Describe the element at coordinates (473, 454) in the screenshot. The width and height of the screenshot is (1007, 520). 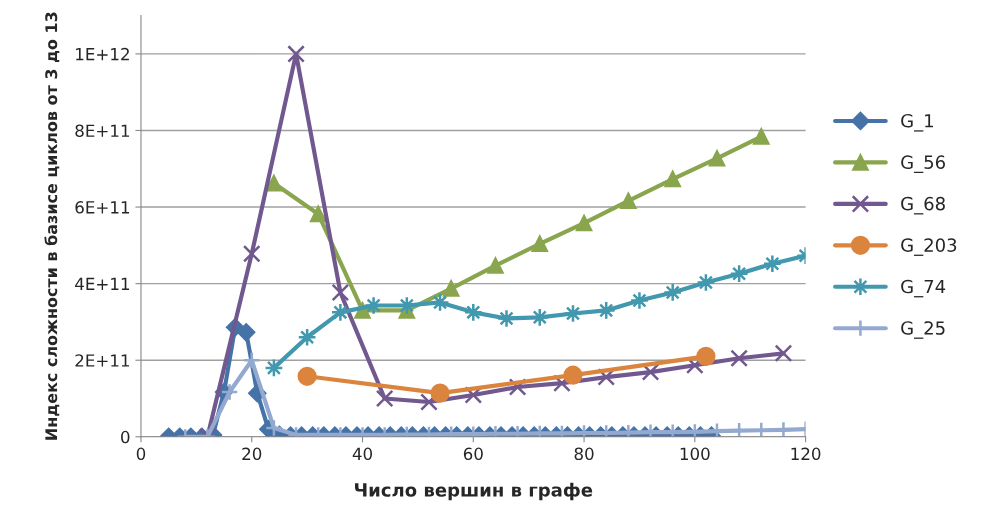
I see `x-tick-label: 60` at that location.